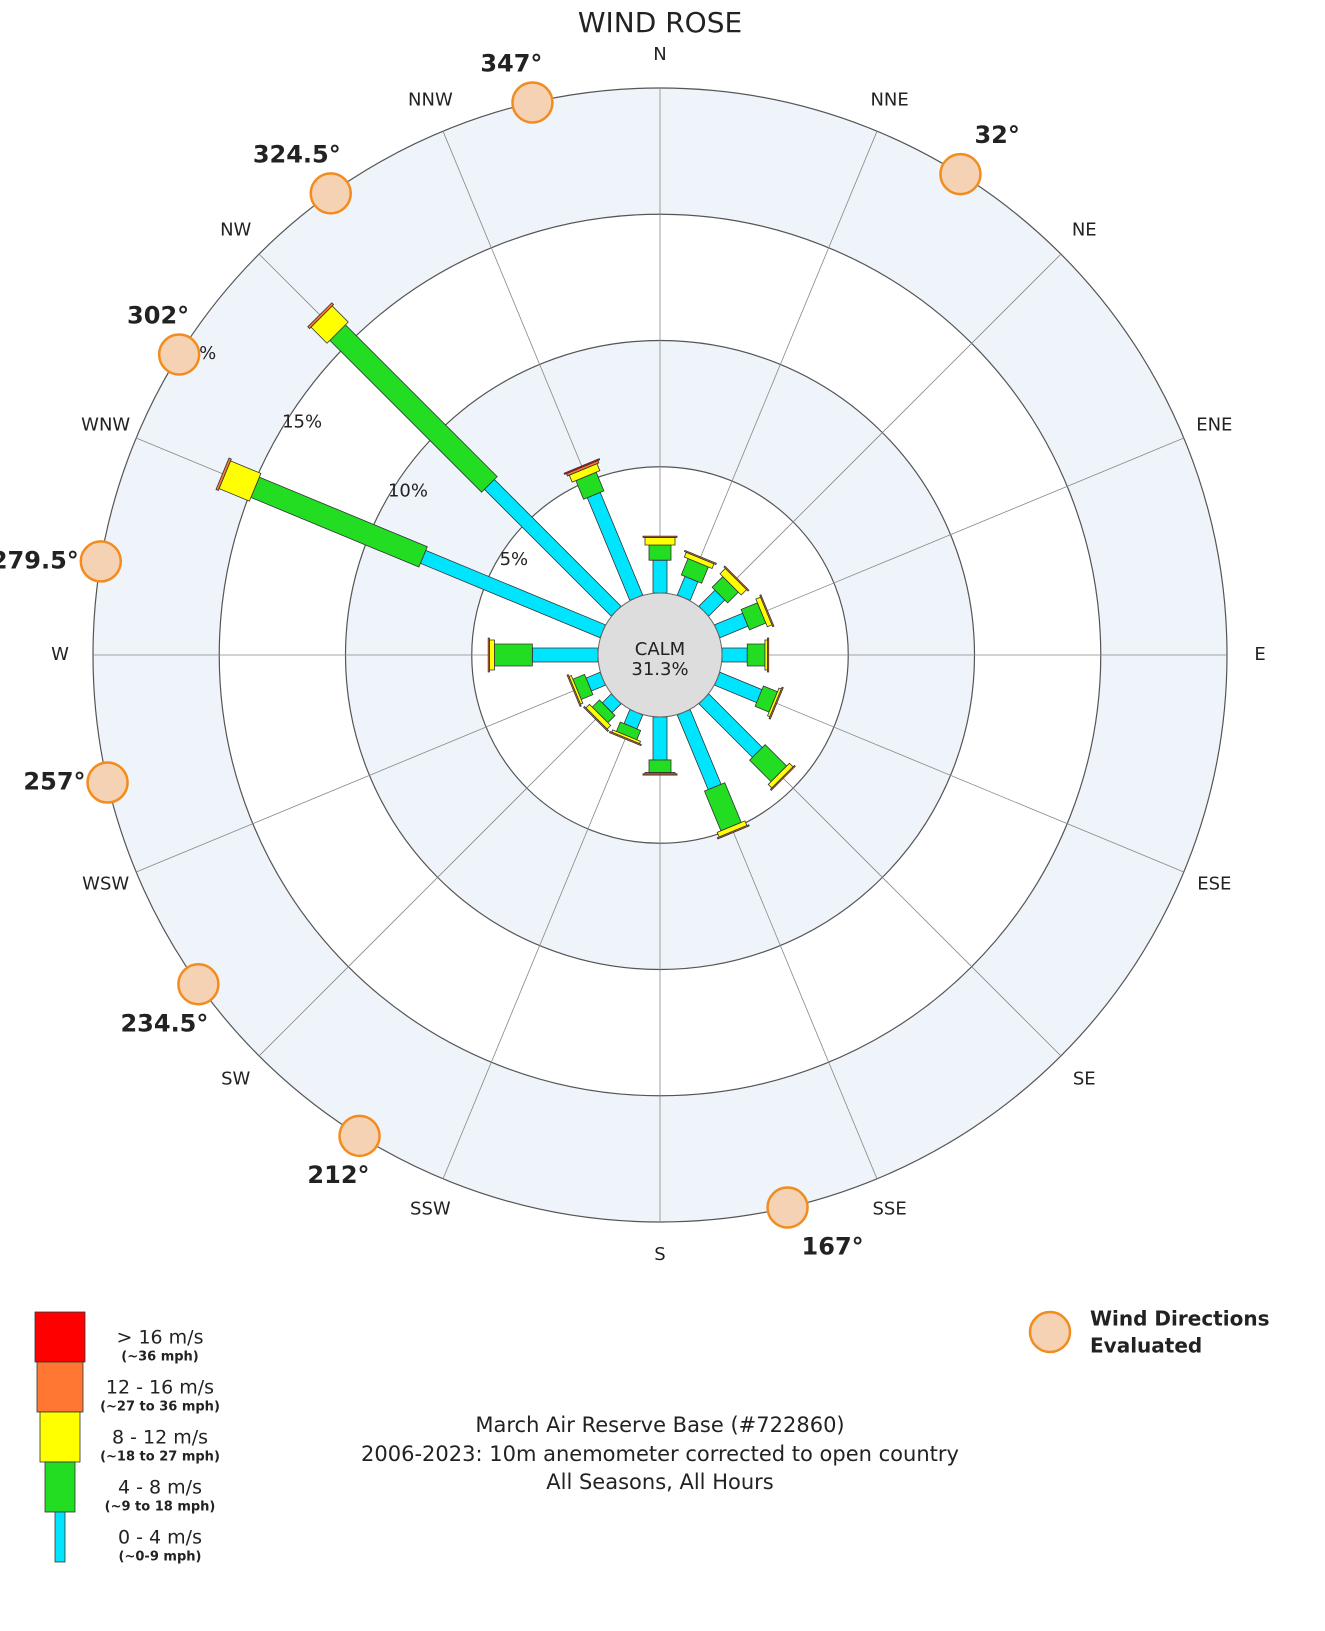  What do you see at coordinates (659, 54) in the screenshot?
I see `direction-label: N` at bounding box center [659, 54].